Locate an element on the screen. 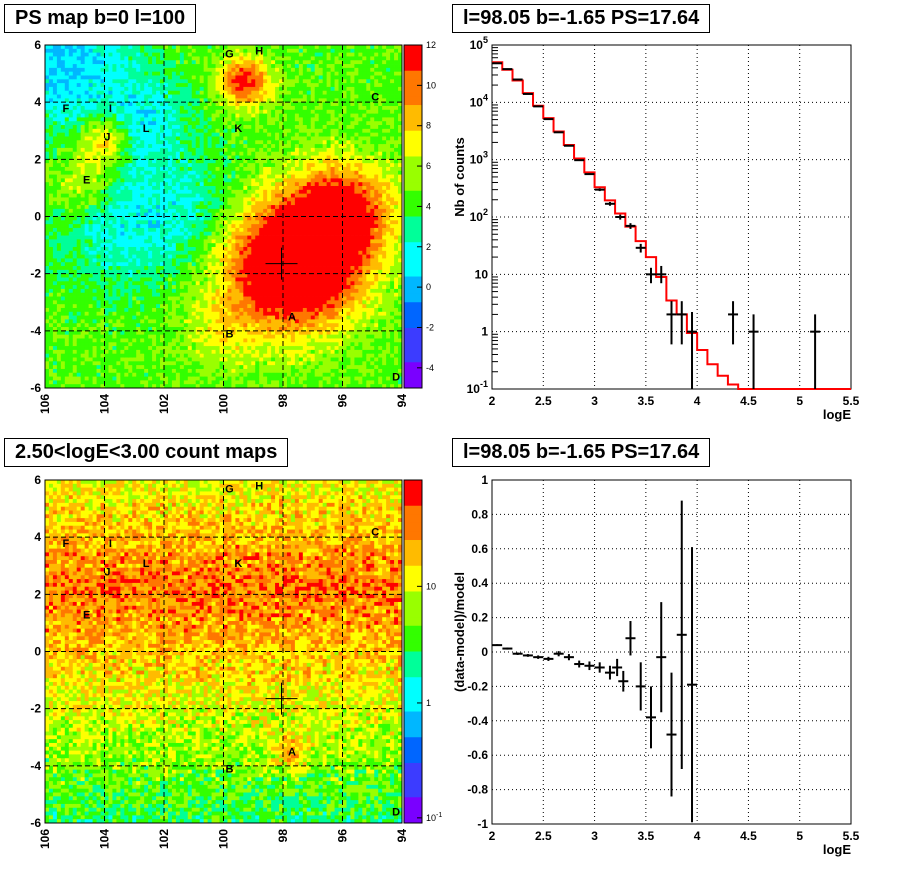  x-axis-label: logE is located at coordinates (837, 849).